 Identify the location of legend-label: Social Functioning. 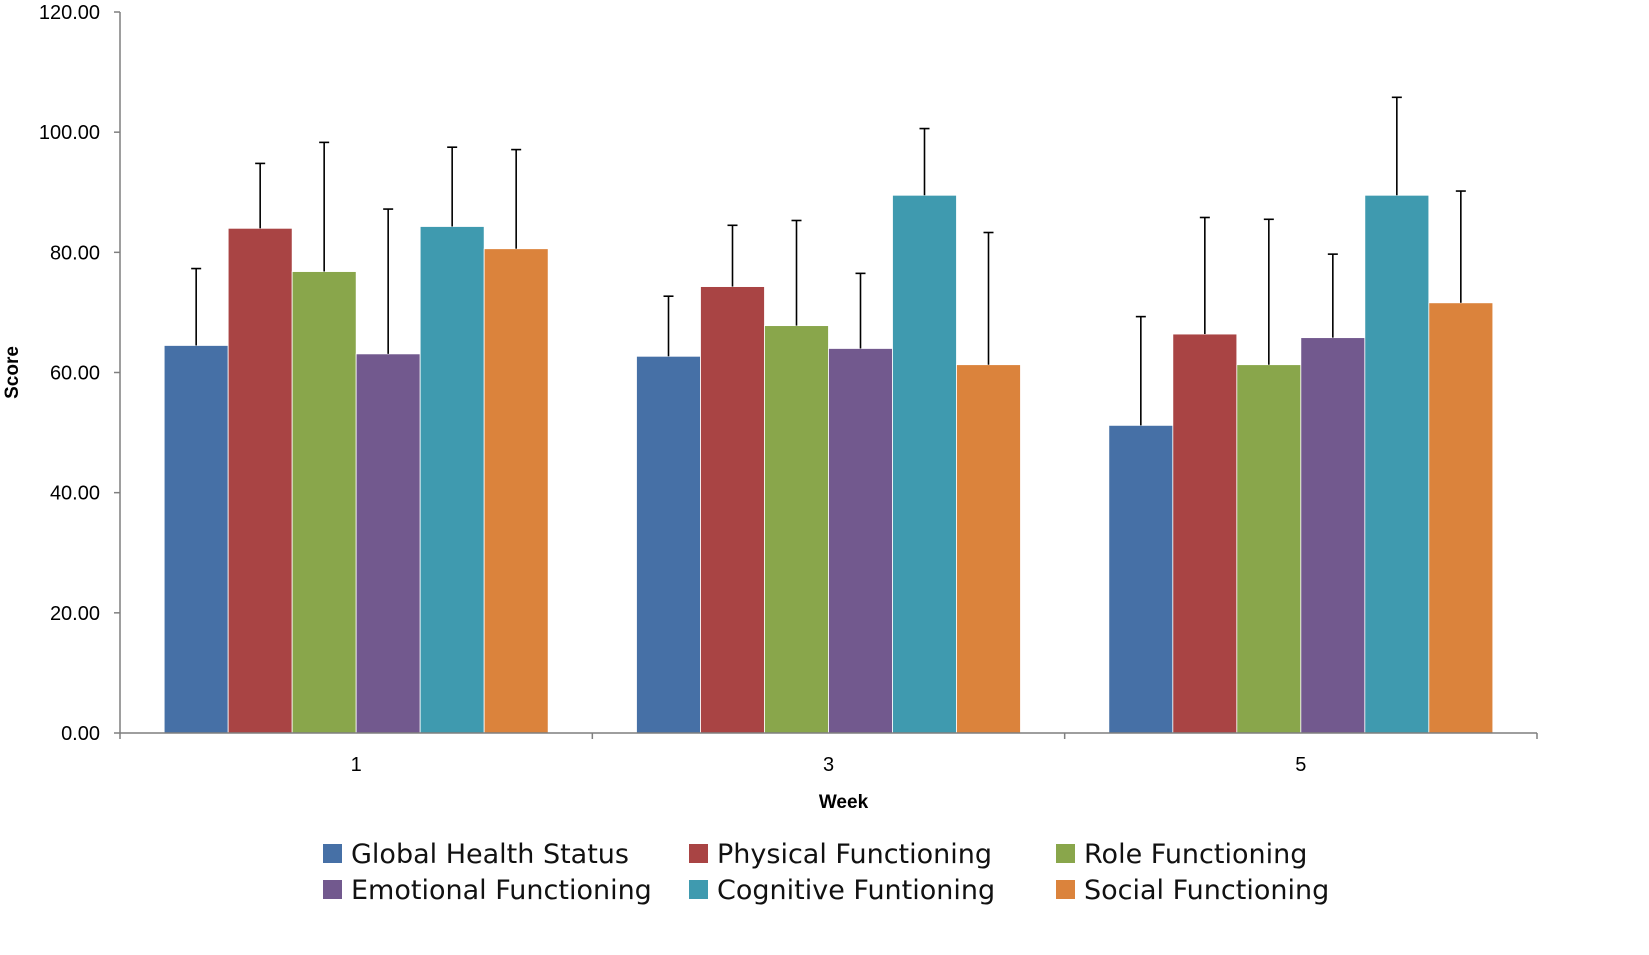
(1206, 890).